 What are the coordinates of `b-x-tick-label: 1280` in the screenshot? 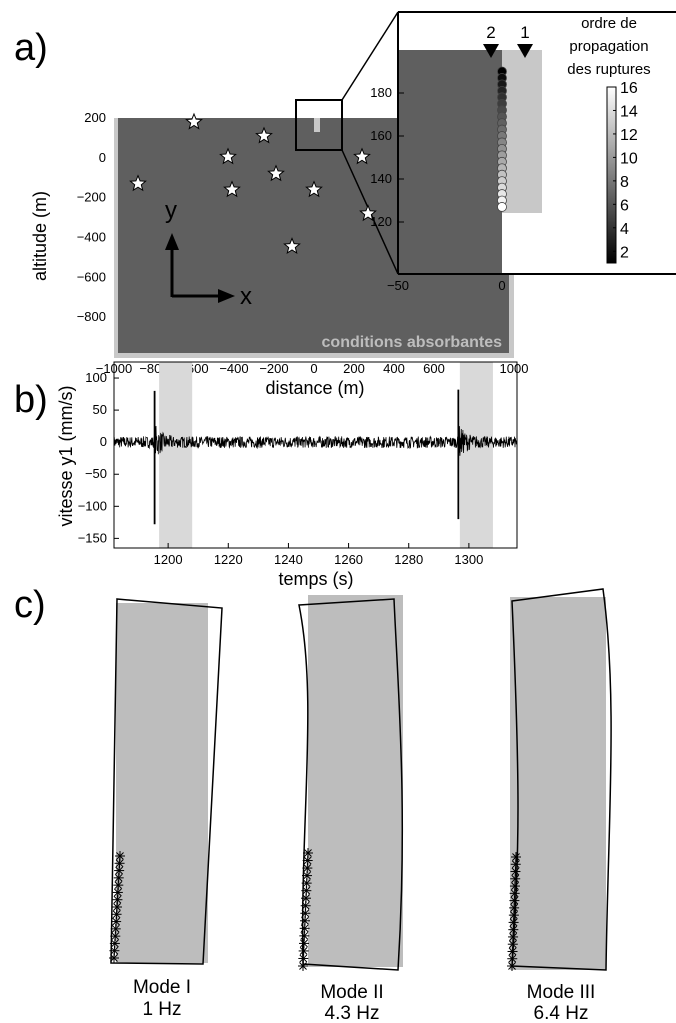 It's located at (408, 559).